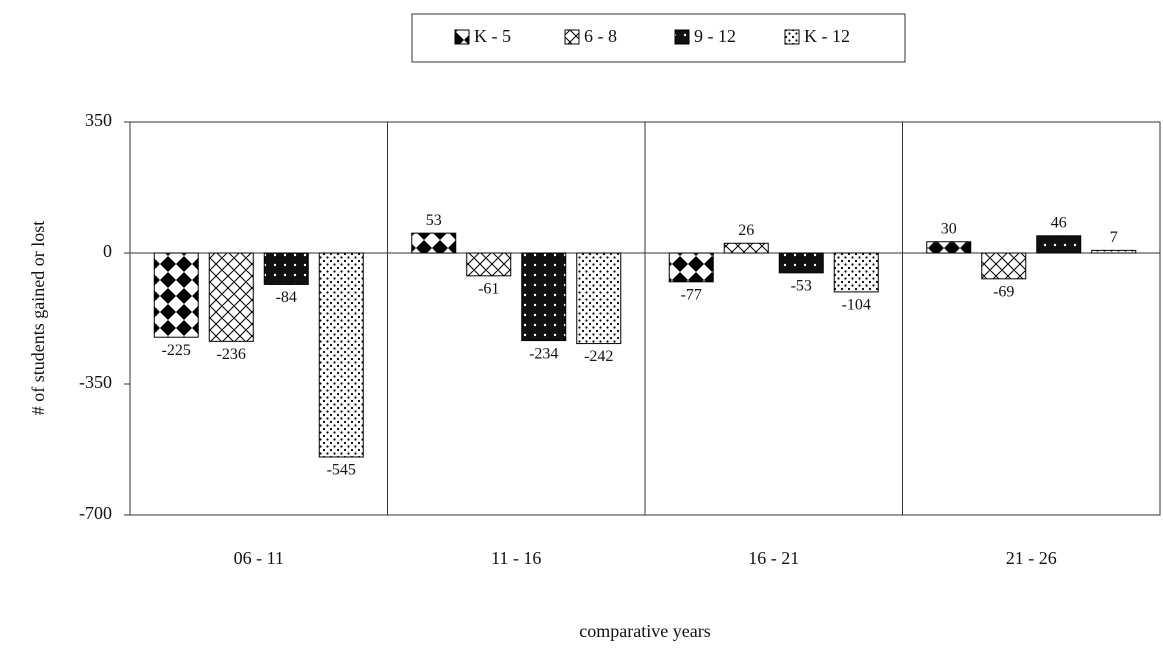  What do you see at coordinates (107, 251) in the screenshot?
I see `y-tick-label: 0` at bounding box center [107, 251].